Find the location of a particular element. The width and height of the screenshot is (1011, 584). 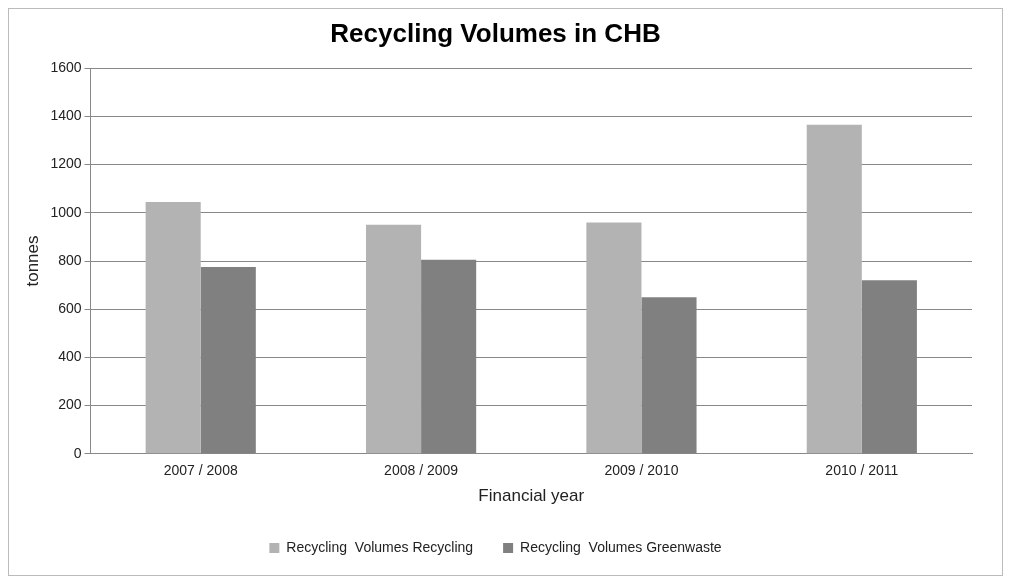

x-tick-label: 2007 / 2008 is located at coordinates (200, 470).